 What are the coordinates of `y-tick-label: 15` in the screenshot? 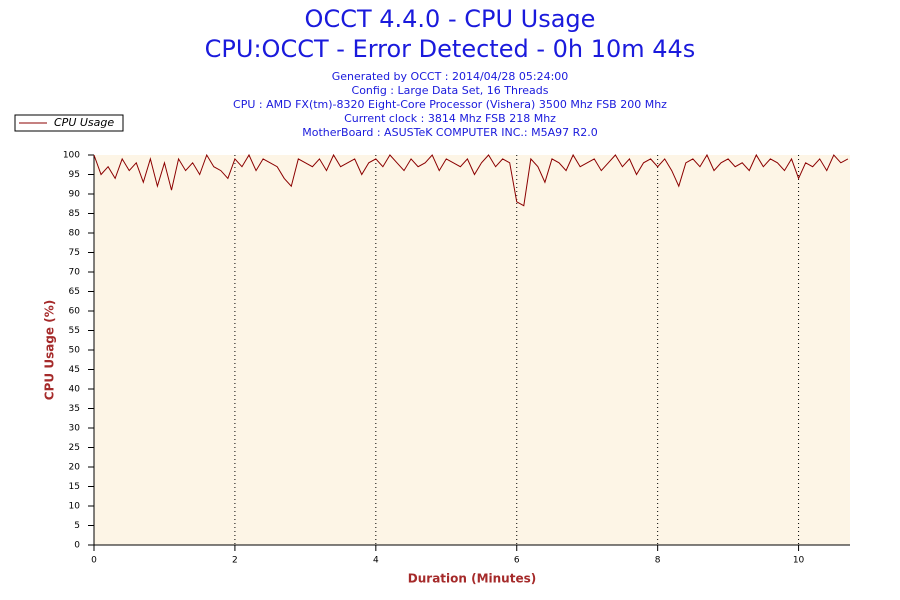 It's located at (74, 487).